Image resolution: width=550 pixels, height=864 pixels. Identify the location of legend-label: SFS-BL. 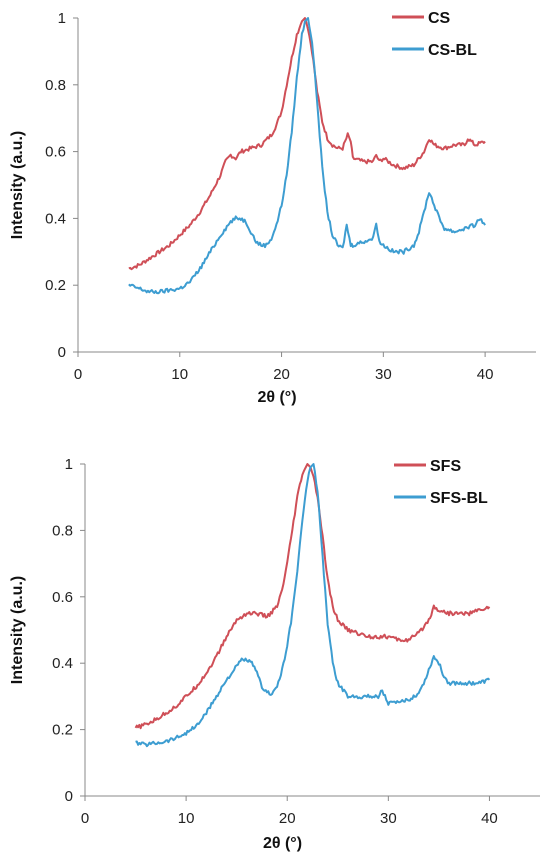
(459, 498).